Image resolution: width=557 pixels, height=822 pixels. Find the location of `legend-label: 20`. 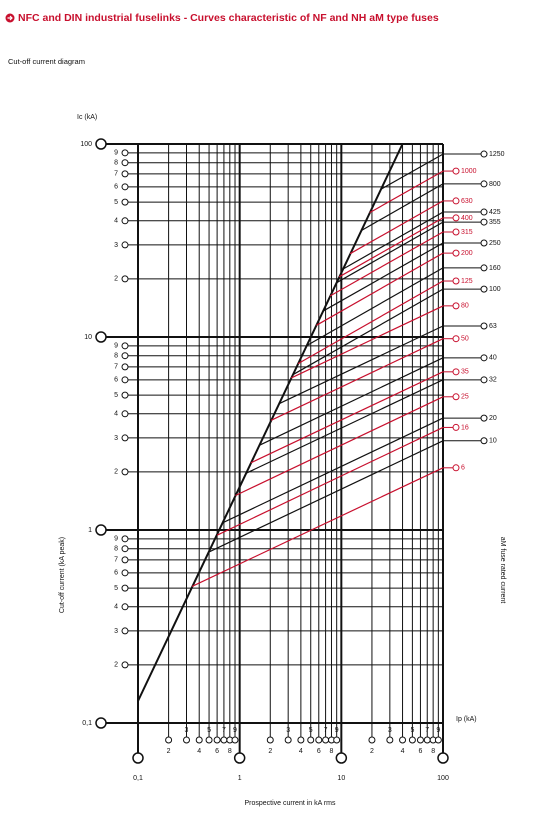

legend-label: 20 is located at coordinates (493, 418).